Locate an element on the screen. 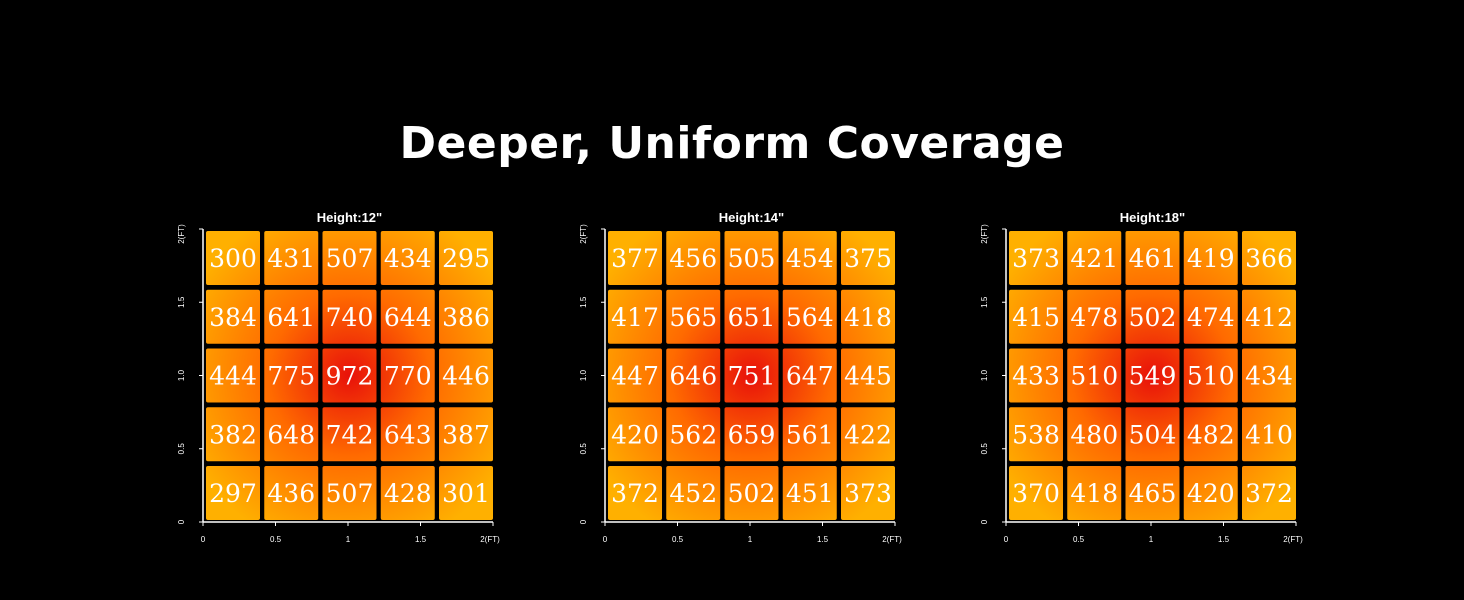 The height and width of the screenshot is (600, 1464). cell-value-label: 419 is located at coordinates (1211, 258).